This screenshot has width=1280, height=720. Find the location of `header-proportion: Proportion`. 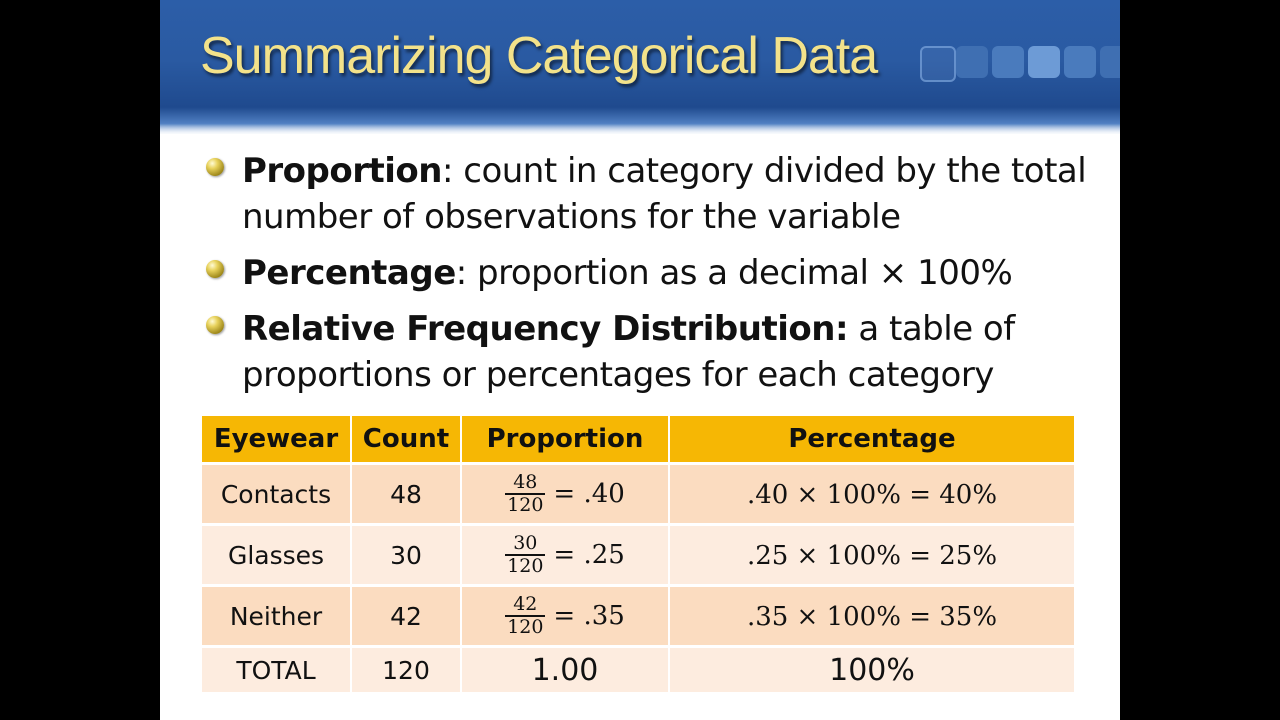

header-proportion: Proportion is located at coordinates (565, 440).